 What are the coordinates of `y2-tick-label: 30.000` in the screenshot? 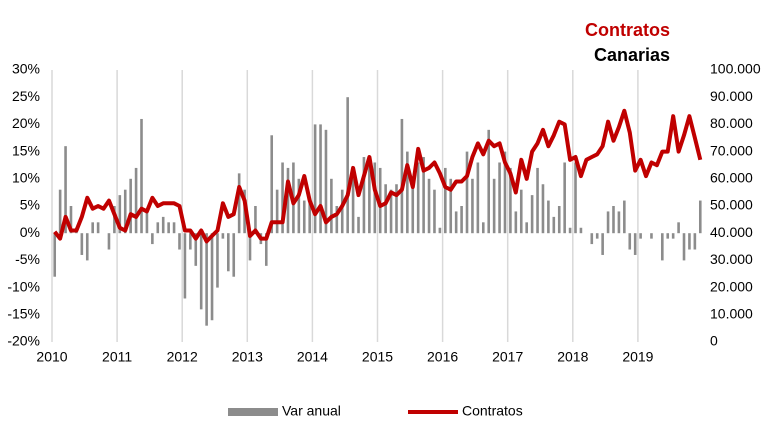 It's located at (731, 259).